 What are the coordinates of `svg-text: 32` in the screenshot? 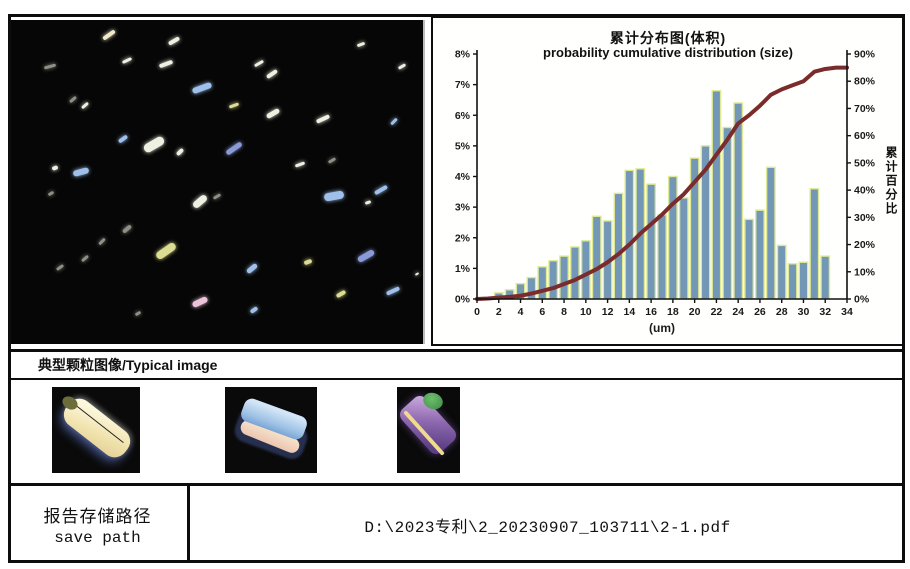 It's located at (825, 312).